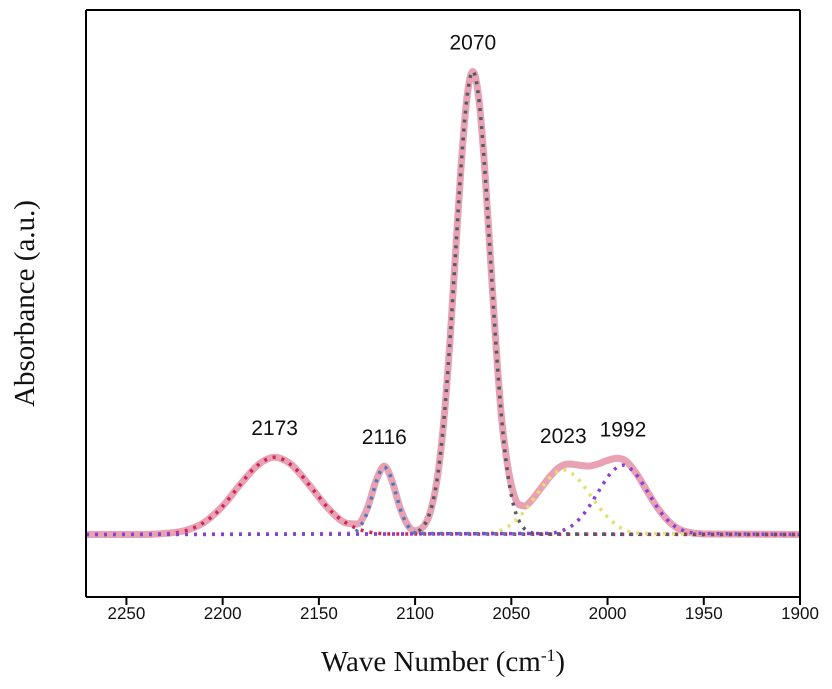 The width and height of the screenshot is (832, 689). I want to click on annotation: 2023, so click(563, 436).